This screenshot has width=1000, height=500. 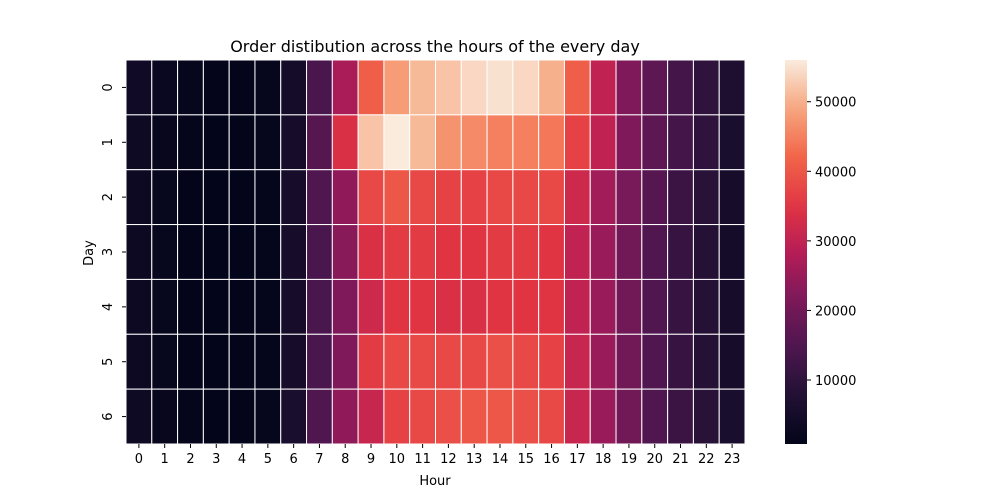 What do you see at coordinates (268, 197) in the screenshot?
I see `heatmap-cell-day2-hour5` at bounding box center [268, 197].